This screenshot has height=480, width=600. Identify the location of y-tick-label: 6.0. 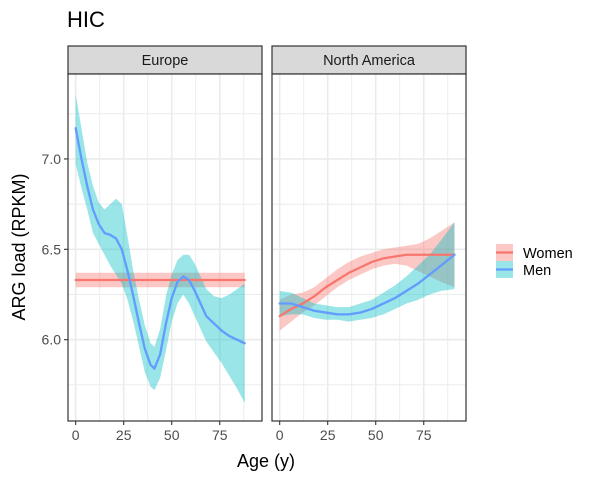
(52, 340).